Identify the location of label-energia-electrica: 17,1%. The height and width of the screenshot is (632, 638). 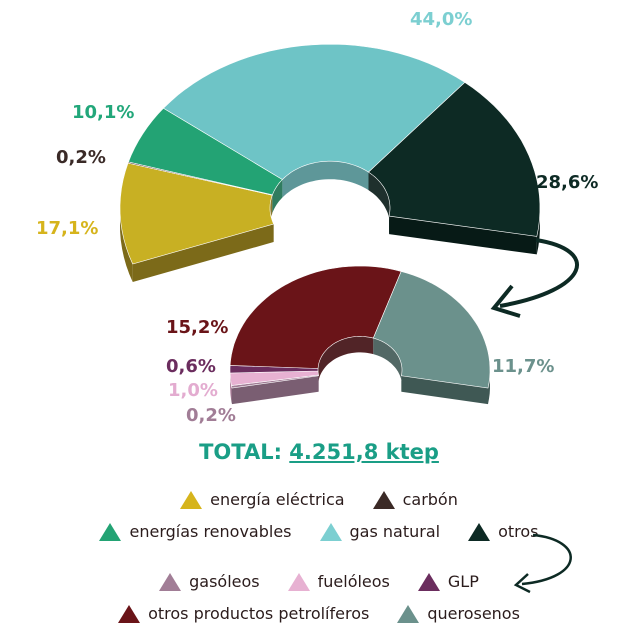
(67, 228).